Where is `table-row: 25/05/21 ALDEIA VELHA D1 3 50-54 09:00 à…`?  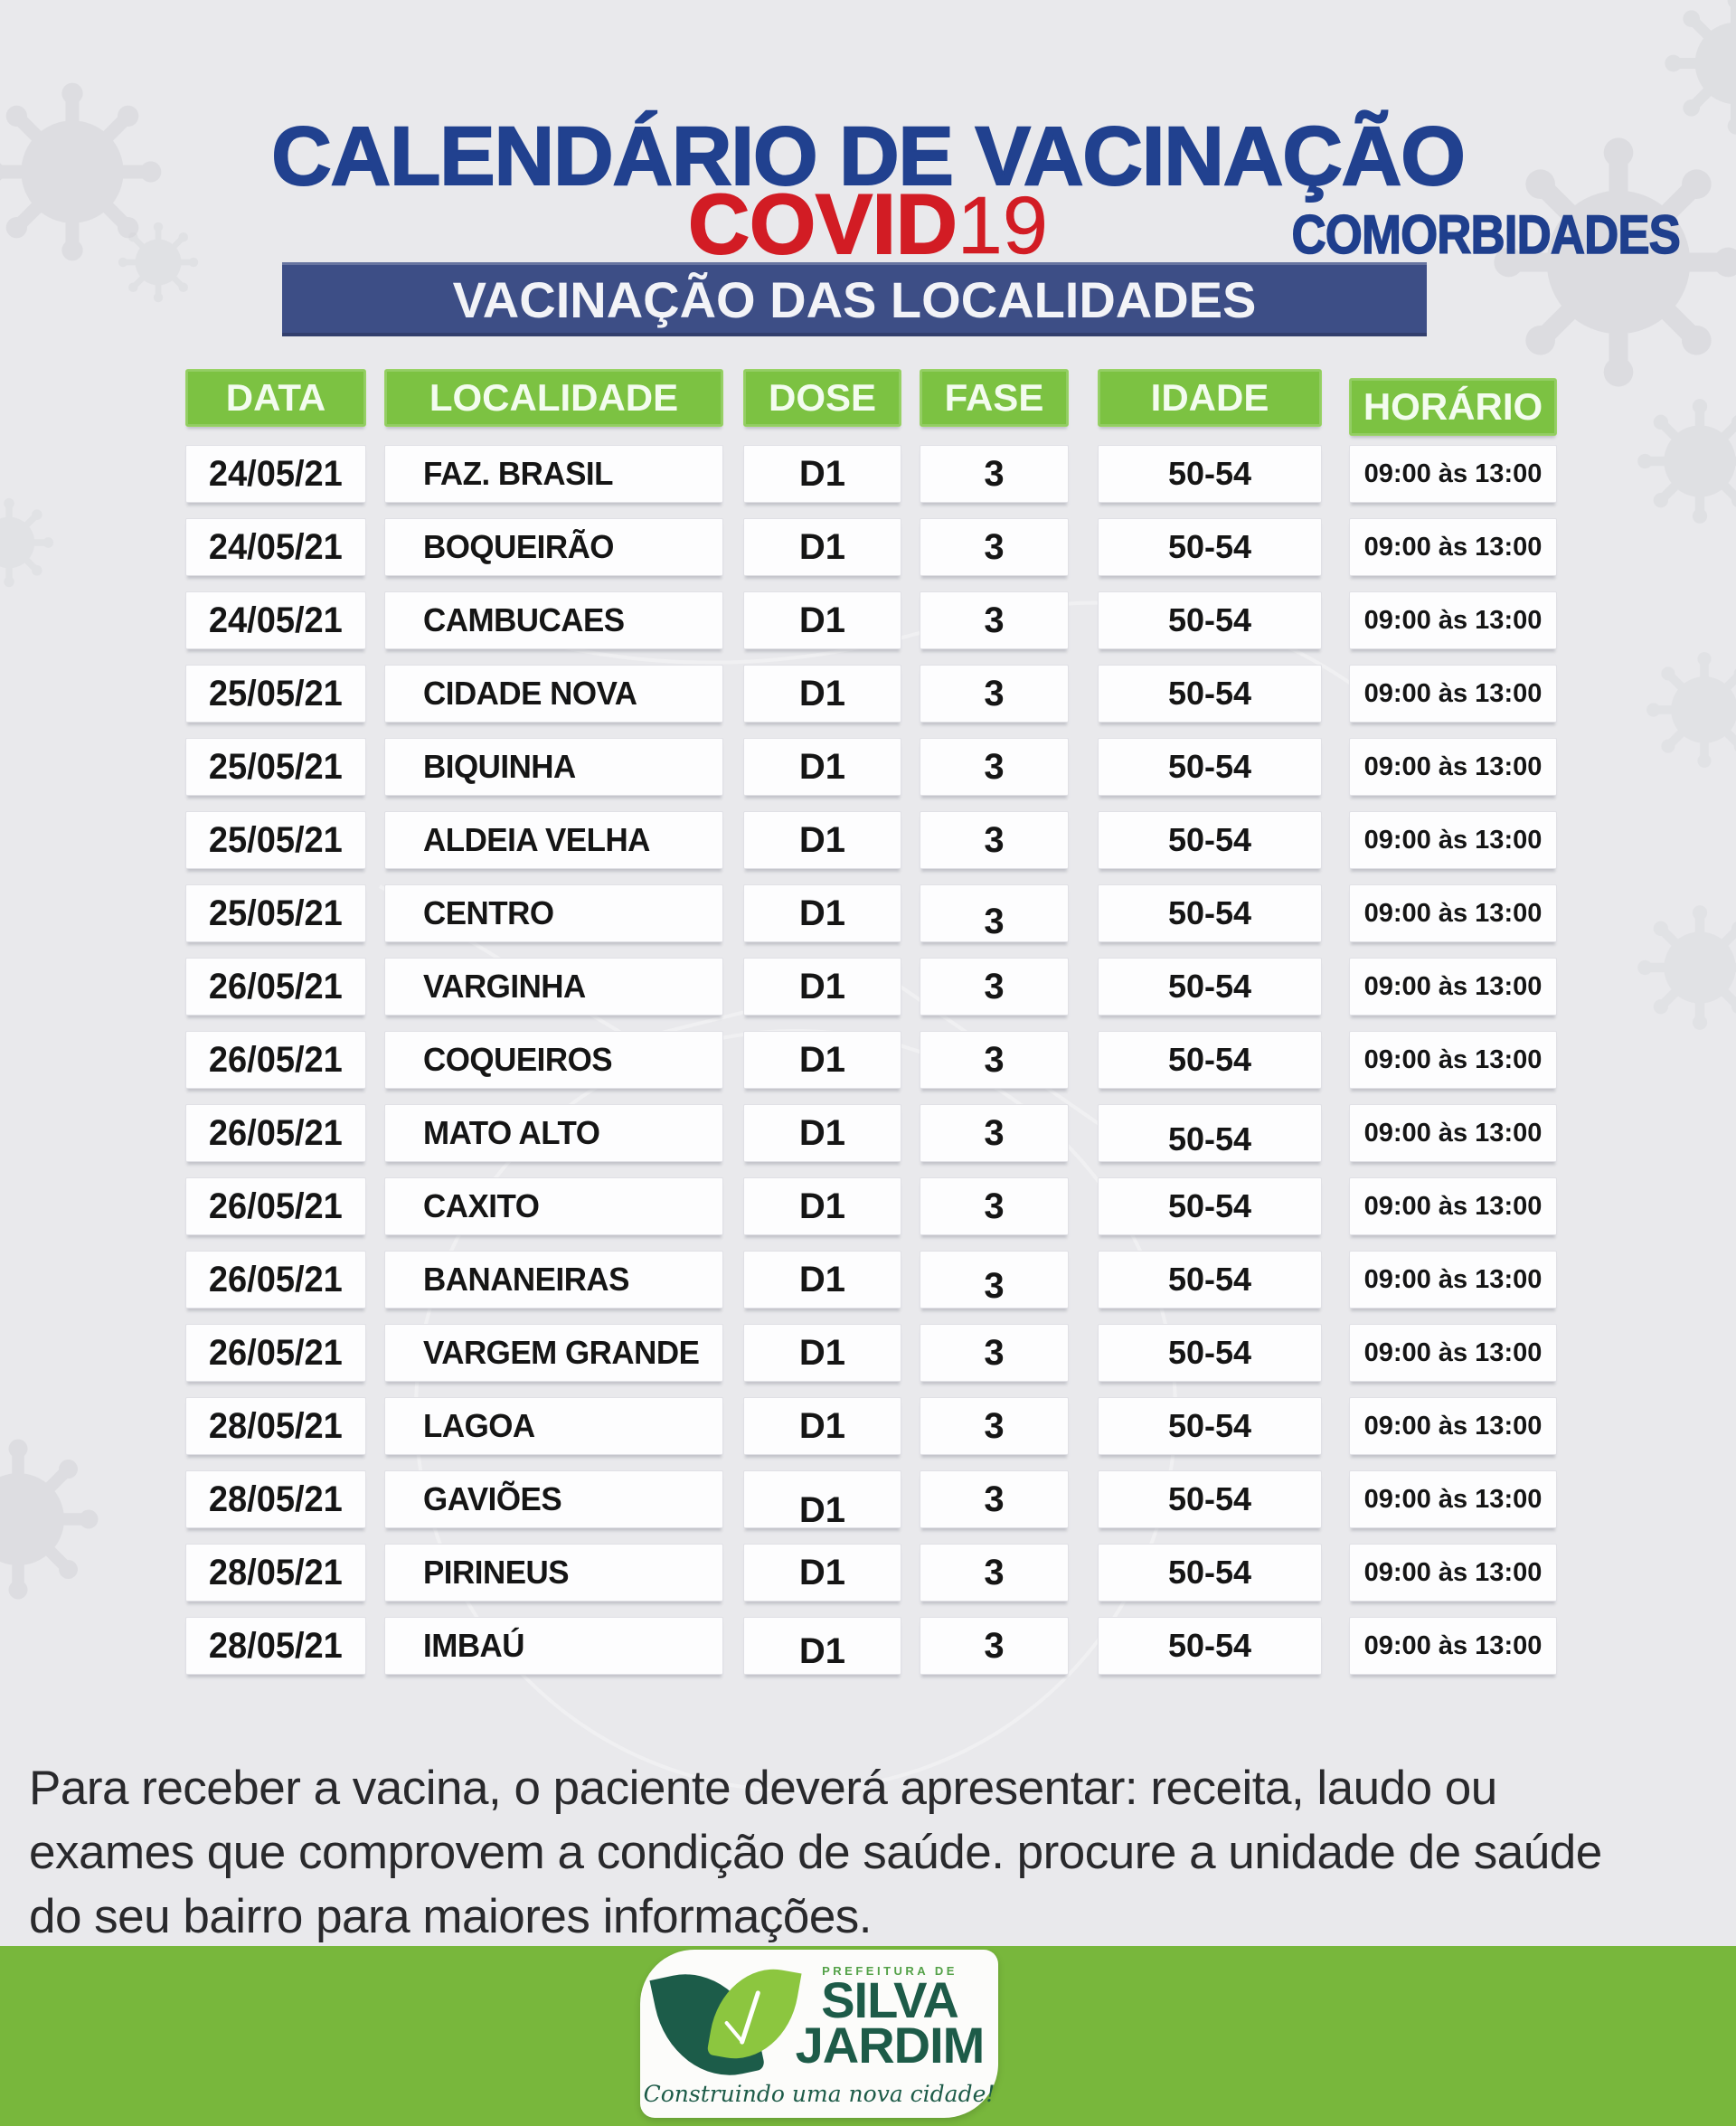
table-row: 25/05/21 ALDEIA VELHA D1 3 50-54 09:00 à… is located at coordinates (868, 840).